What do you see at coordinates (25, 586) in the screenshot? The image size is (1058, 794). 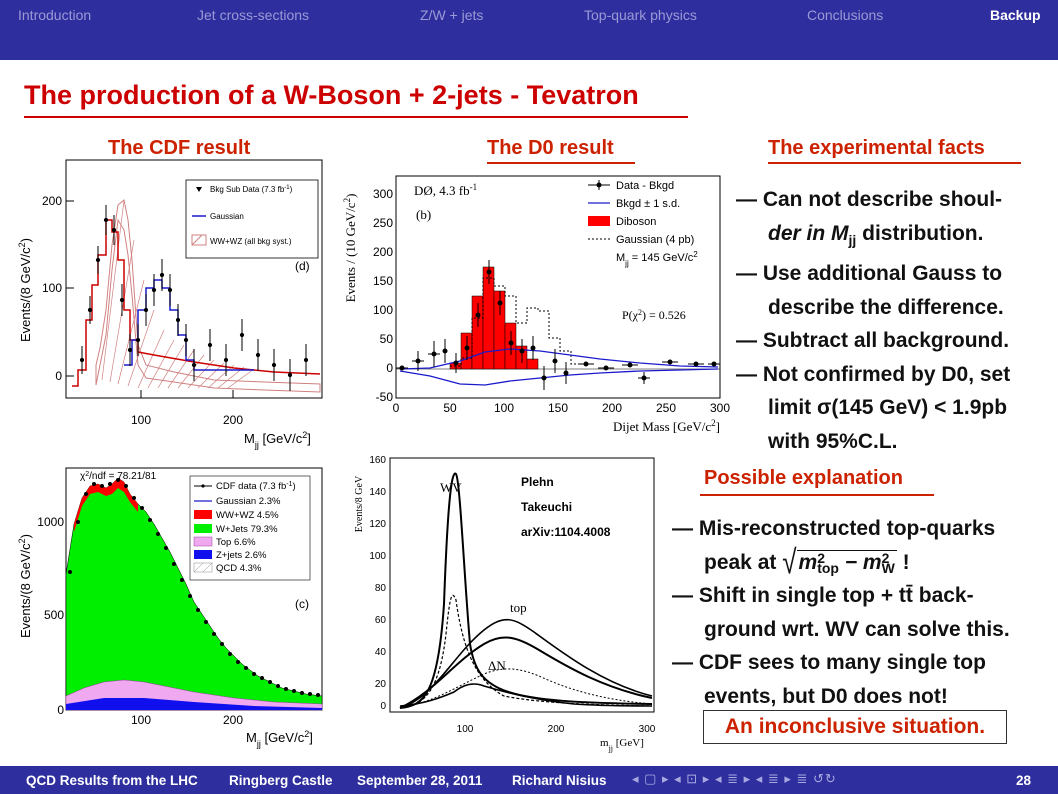 I see `cdf-bottom-ylabel: Events/(8 GeV/c2)` at bounding box center [25, 586].